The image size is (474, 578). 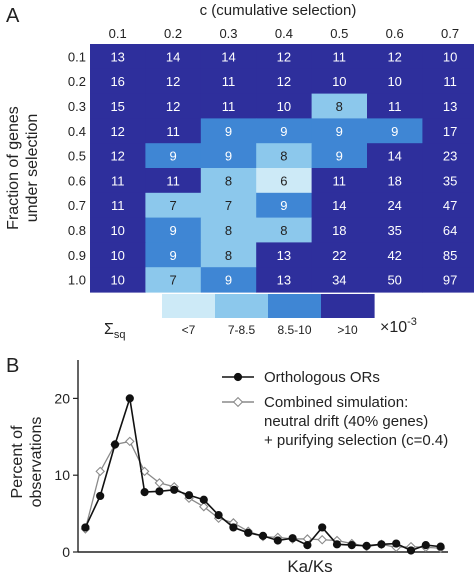 What do you see at coordinates (339, 255) in the screenshot?
I see `heatmap-cell-value: 22` at bounding box center [339, 255].